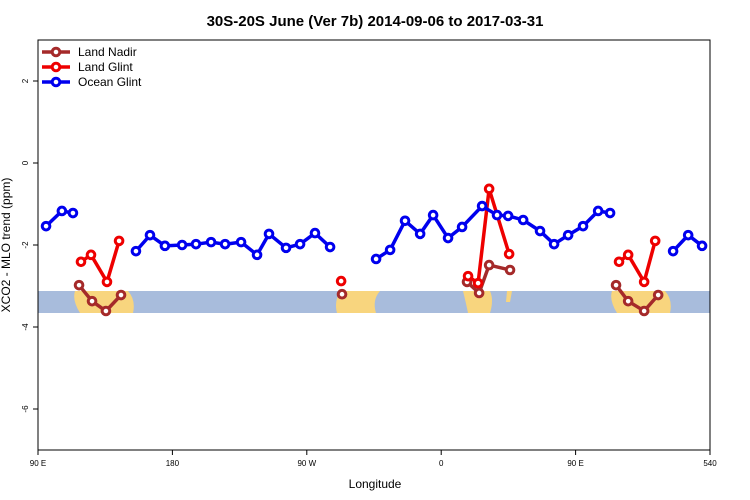 The image size is (750, 500). I want to click on y-tick-label: 0, so click(25, 162).